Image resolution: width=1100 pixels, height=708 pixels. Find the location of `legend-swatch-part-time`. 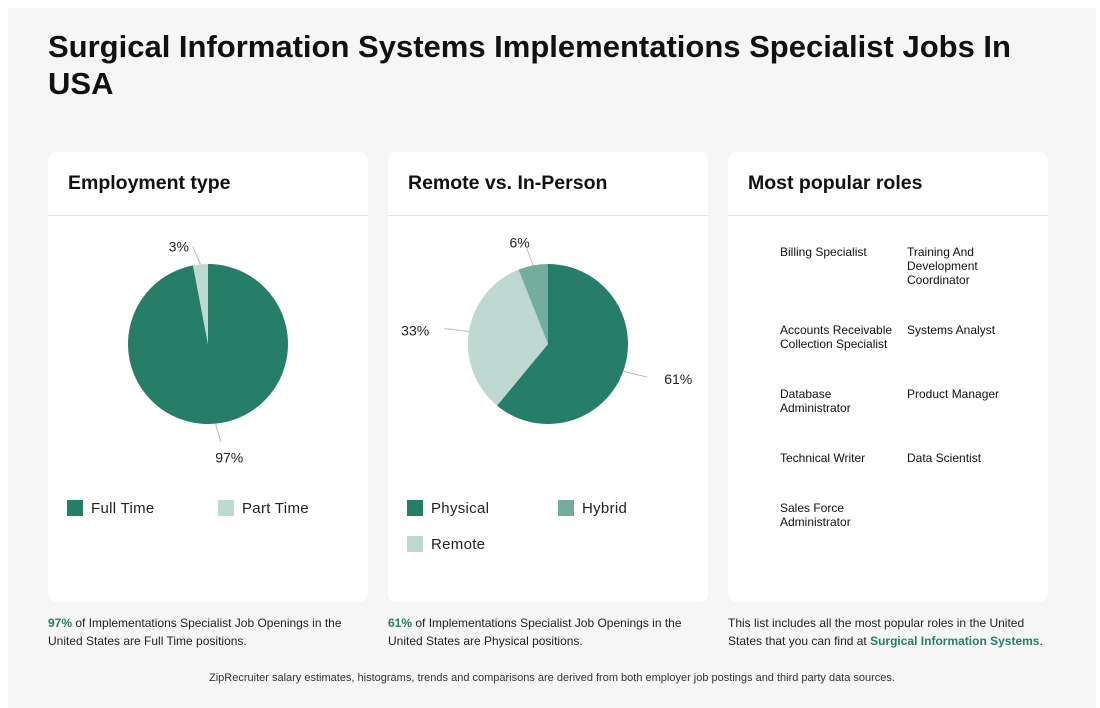

legend-swatch-part-time is located at coordinates (226, 508).